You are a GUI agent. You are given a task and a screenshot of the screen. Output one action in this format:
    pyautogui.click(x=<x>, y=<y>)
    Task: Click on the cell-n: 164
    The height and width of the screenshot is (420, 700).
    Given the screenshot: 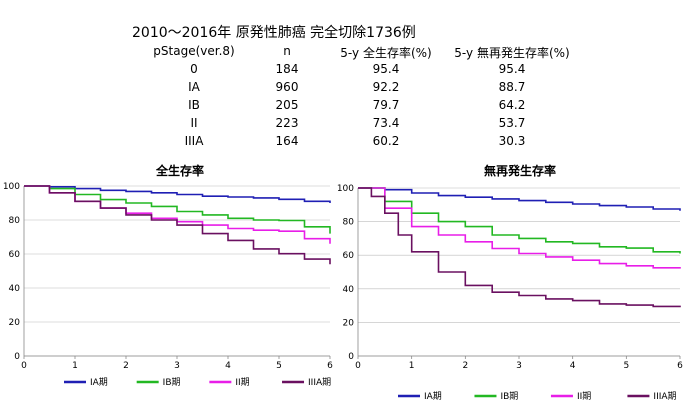 What is the action you would take?
    pyautogui.click(x=287, y=141)
    